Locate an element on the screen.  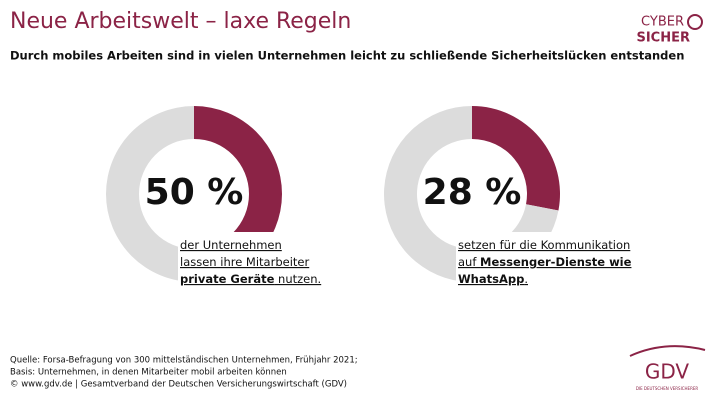
description-line: lassen ihre Mitarbeiter is located at coordinates (244, 262).